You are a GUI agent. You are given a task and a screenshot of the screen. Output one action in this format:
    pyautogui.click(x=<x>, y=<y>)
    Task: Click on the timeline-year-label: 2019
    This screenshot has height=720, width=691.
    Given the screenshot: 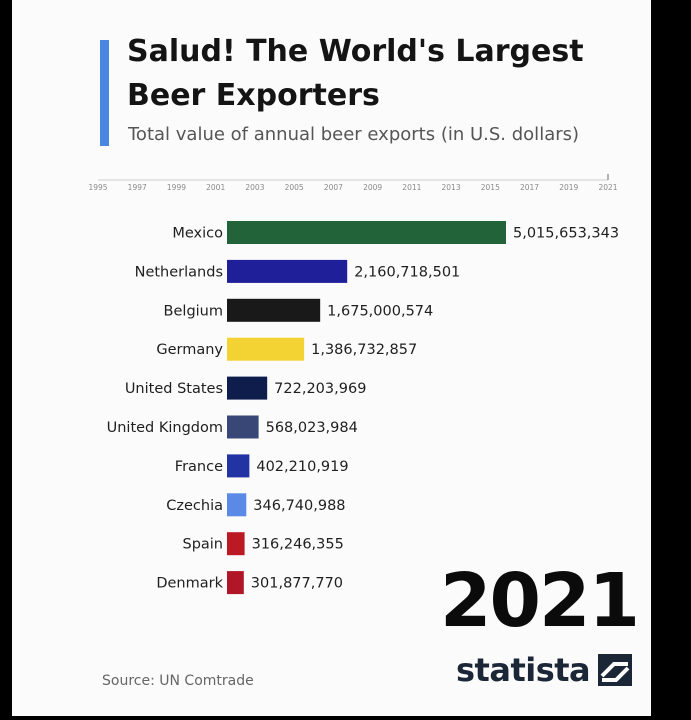 What is the action you would take?
    pyautogui.click(x=568, y=187)
    